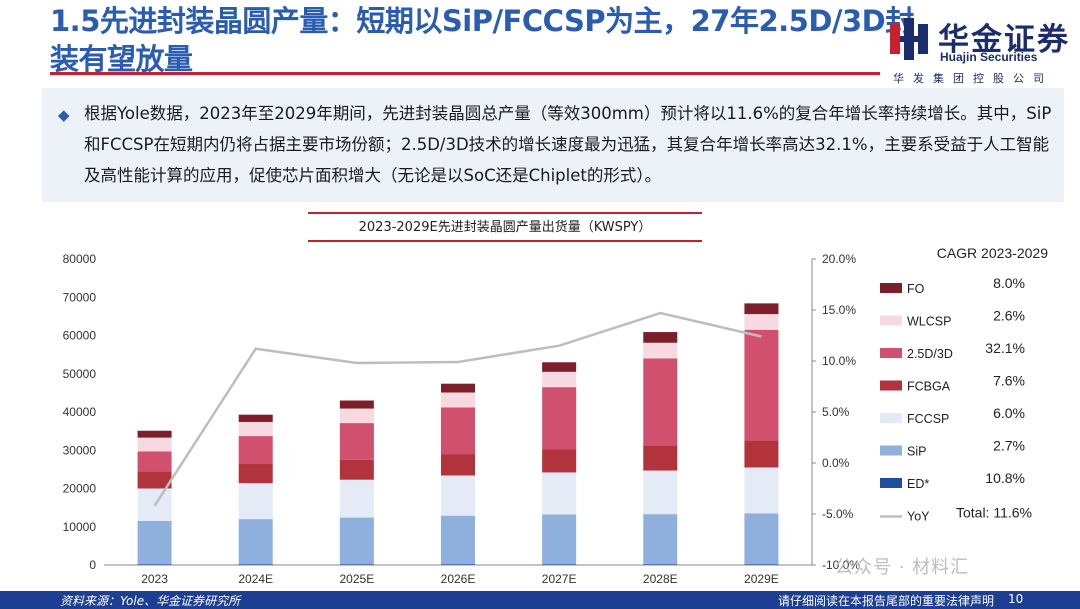 This screenshot has height=609, width=1080. I want to click on y-left-tick-label: 40000, so click(80, 412).